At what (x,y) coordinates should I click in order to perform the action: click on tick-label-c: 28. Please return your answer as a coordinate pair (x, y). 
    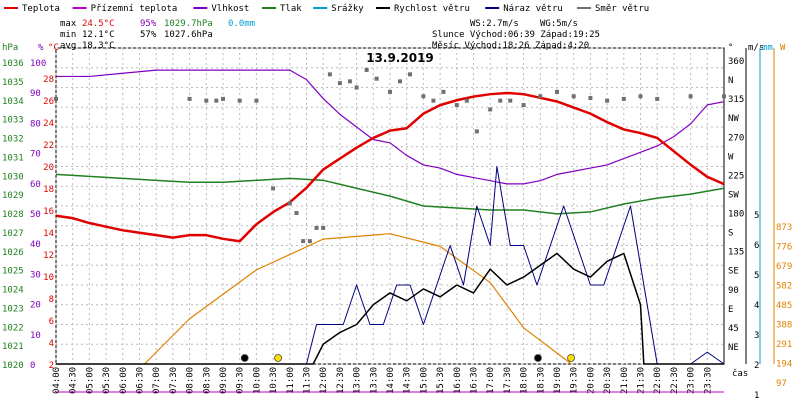
    Looking at the image, I should click on (48, 80).